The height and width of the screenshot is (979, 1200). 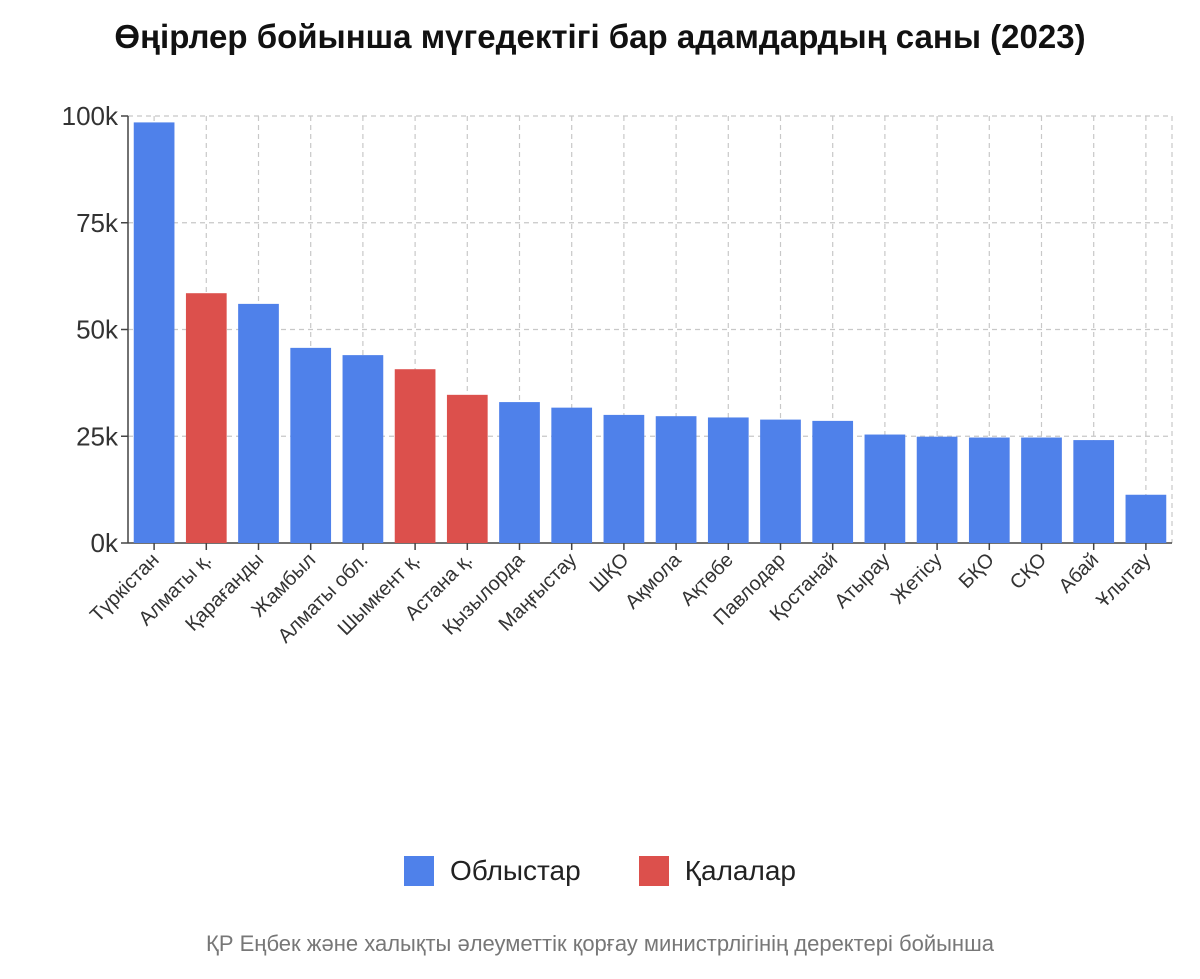 I want to click on legend-item-regions: Облыстар, so click(x=492, y=871).